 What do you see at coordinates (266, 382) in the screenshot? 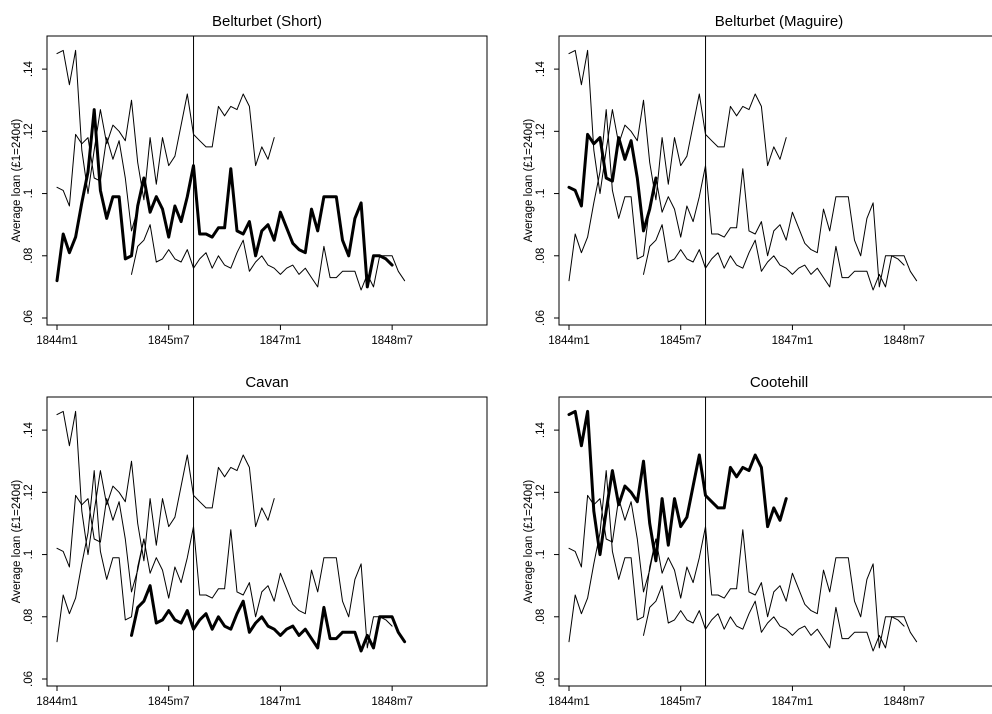
I see `panel-title: Cavan` at bounding box center [266, 382].